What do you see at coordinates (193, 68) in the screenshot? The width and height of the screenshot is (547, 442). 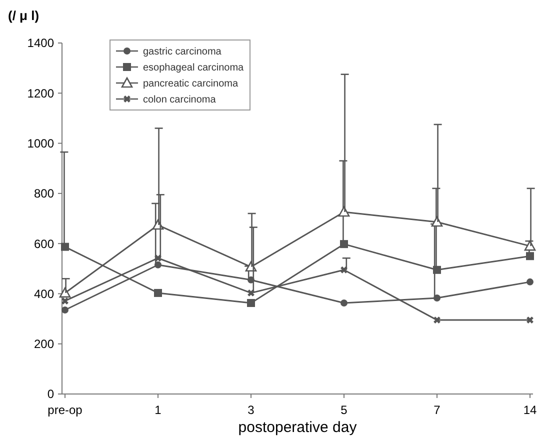 I see `legend-label: esophageal carcinoma` at bounding box center [193, 68].